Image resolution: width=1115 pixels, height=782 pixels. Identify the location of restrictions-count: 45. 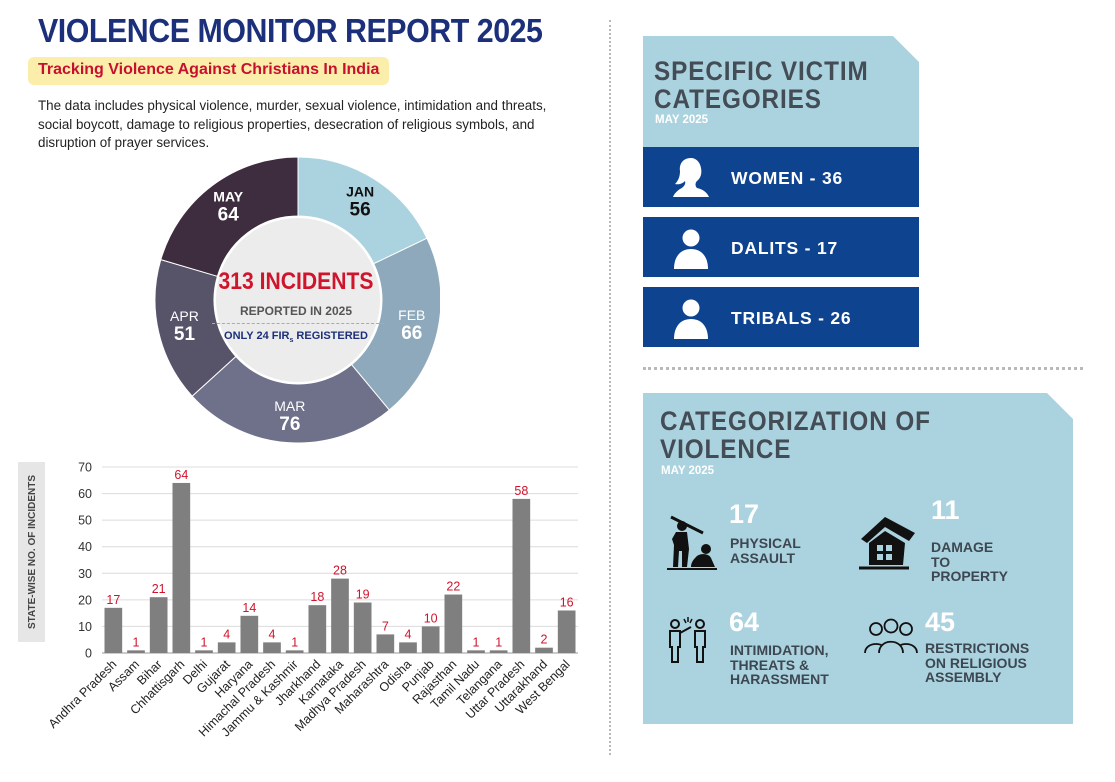
(940, 622).